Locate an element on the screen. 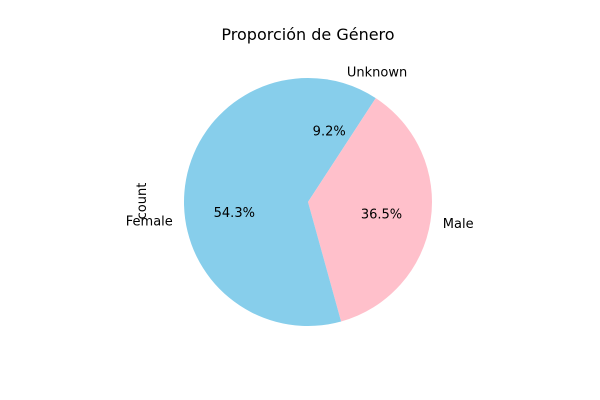 The height and width of the screenshot is (400, 600). pie-label-female: Female is located at coordinates (149, 221).